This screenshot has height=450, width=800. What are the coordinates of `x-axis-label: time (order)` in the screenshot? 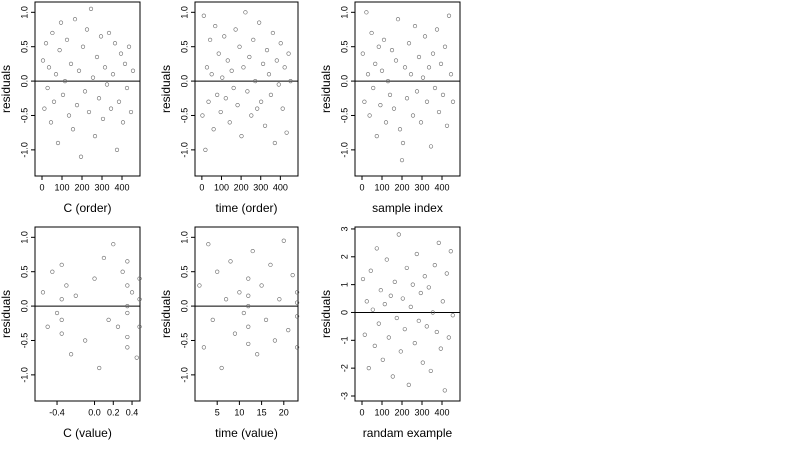 It's located at (246, 208).